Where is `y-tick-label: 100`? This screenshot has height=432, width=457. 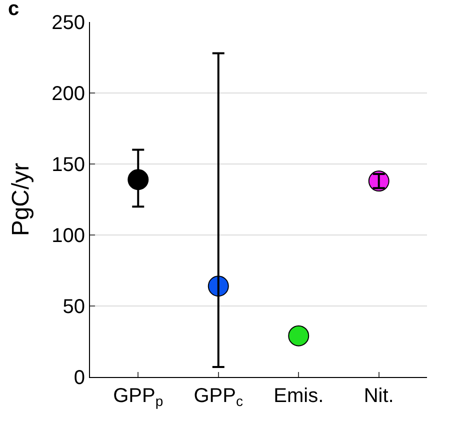
y-tick-label: 100 is located at coordinates (68, 236).